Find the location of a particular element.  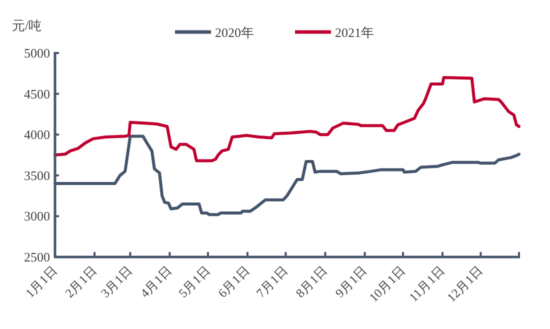

x-tick-label: 5月1日 is located at coordinates (195, 281).